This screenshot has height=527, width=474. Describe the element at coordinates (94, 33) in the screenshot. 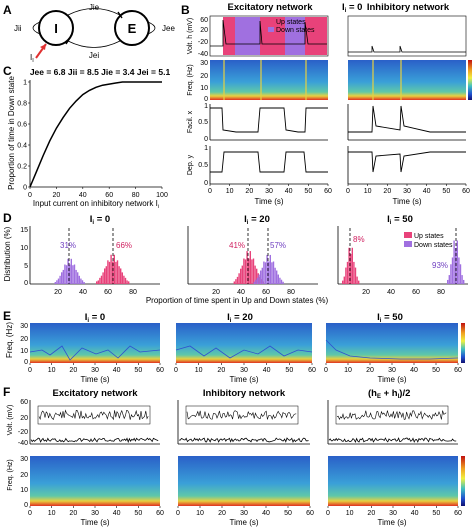

I see `network-diagram: I E Jie Jii Jei Jee II` at that location.